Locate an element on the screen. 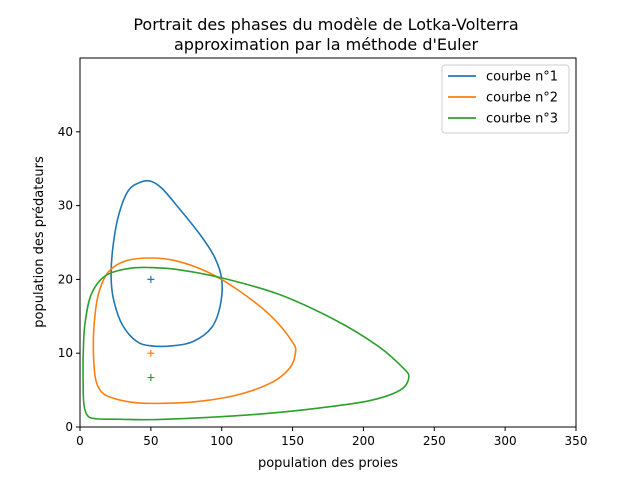 This screenshot has width=640, height=480. y-tick-label: 10 is located at coordinates (65, 353).